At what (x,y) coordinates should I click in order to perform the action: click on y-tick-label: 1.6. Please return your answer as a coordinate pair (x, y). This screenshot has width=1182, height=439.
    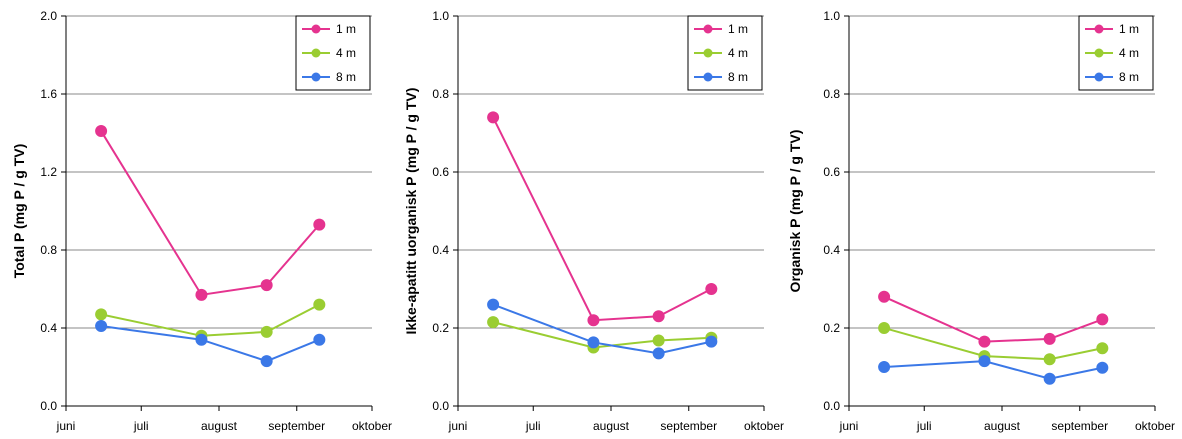
    Looking at the image, I should click on (48, 94).